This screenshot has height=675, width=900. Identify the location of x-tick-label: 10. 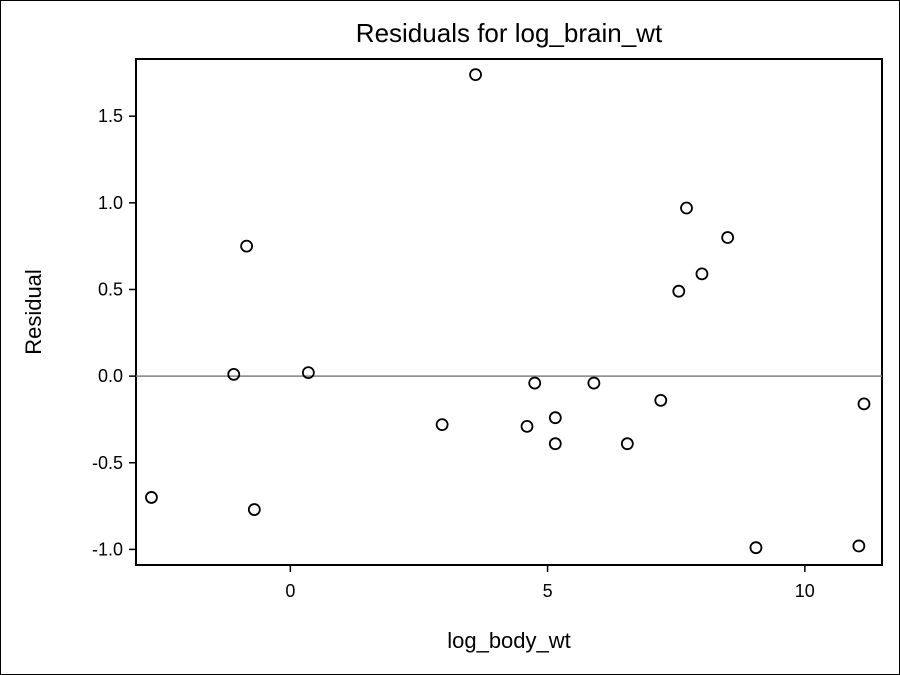
(805, 591).